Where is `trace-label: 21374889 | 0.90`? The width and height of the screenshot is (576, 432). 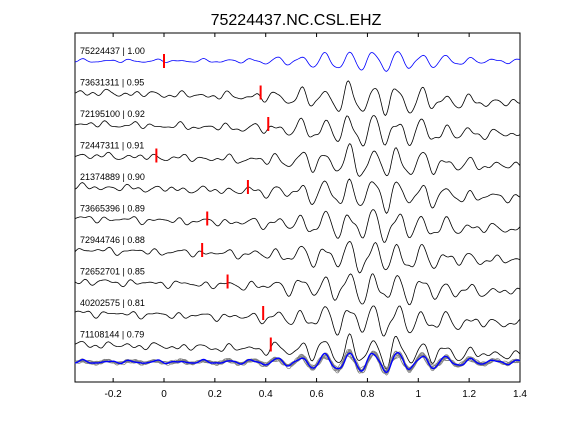
trace-label: 21374889 | 0.90 is located at coordinates (112, 177).